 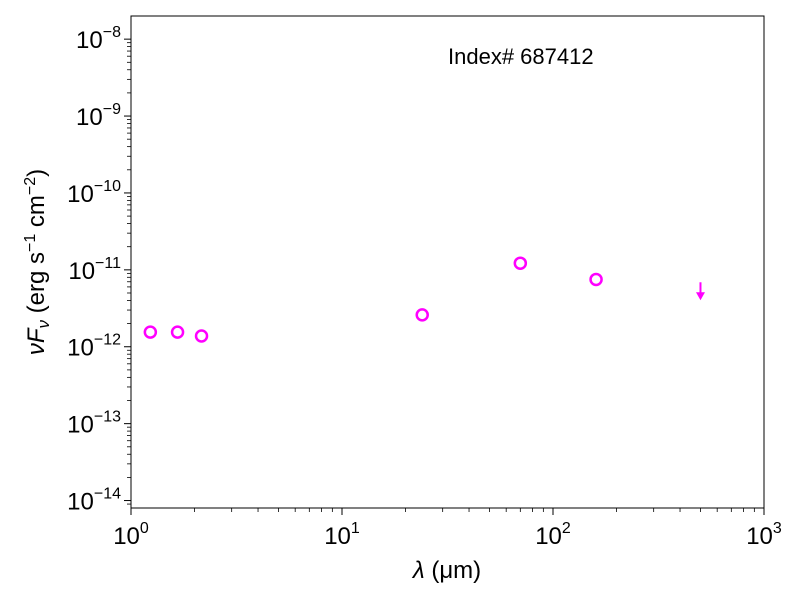 I want to click on y-tick-label: 10⁻⁸, so click(x=98, y=39).